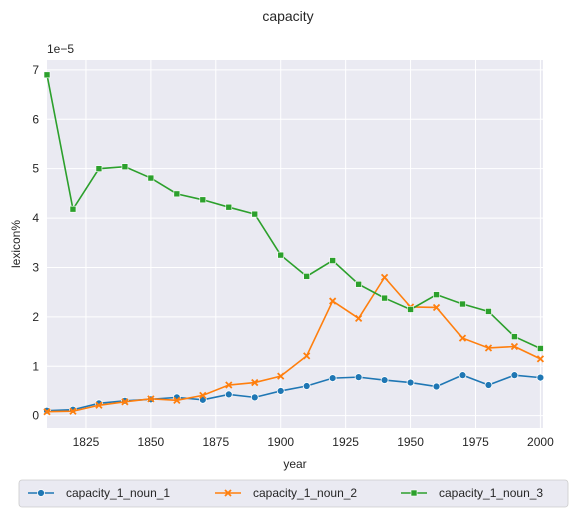  What do you see at coordinates (35, 70) in the screenshot?
I see `y-tick-label: 7` at bounding box center [35, 70].